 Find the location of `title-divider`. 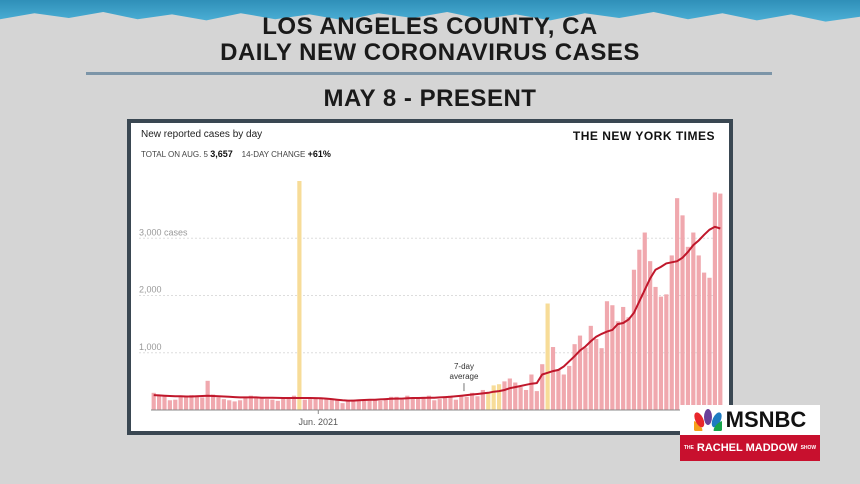

title-divider is located at coordinates (429, 73).